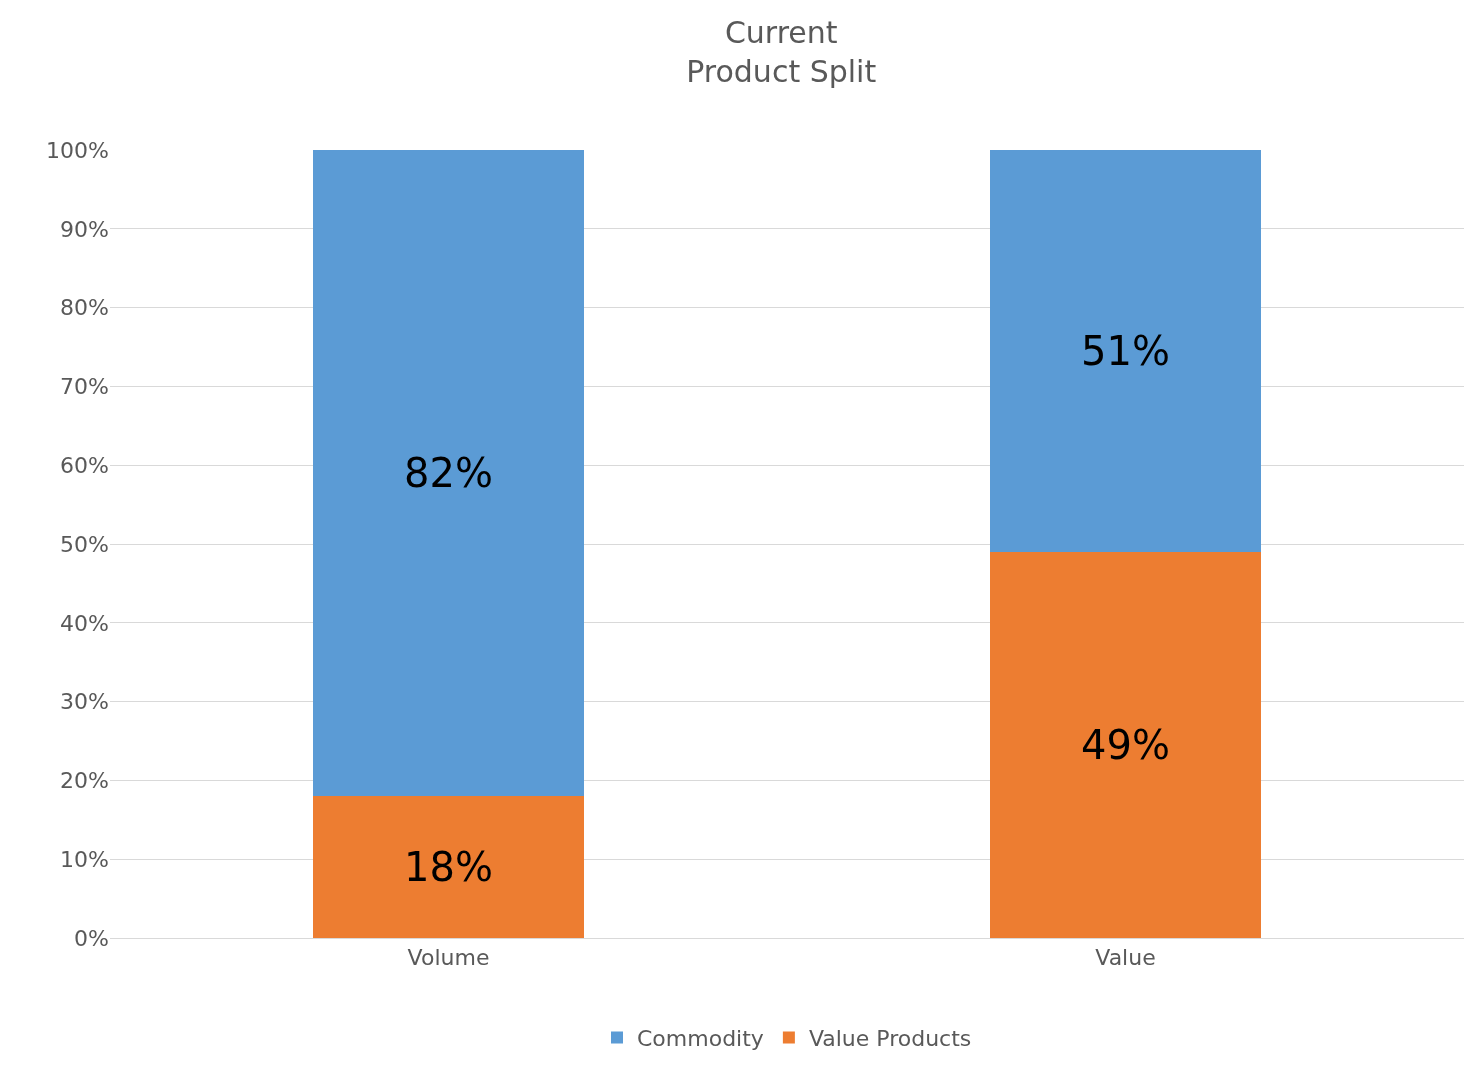 This screenshot has height=1078, width=1474. What do you see at coordinates (84, 465) in the screenshot?
I see `y-tick-label: 60%` at bounding box center [84, 465].